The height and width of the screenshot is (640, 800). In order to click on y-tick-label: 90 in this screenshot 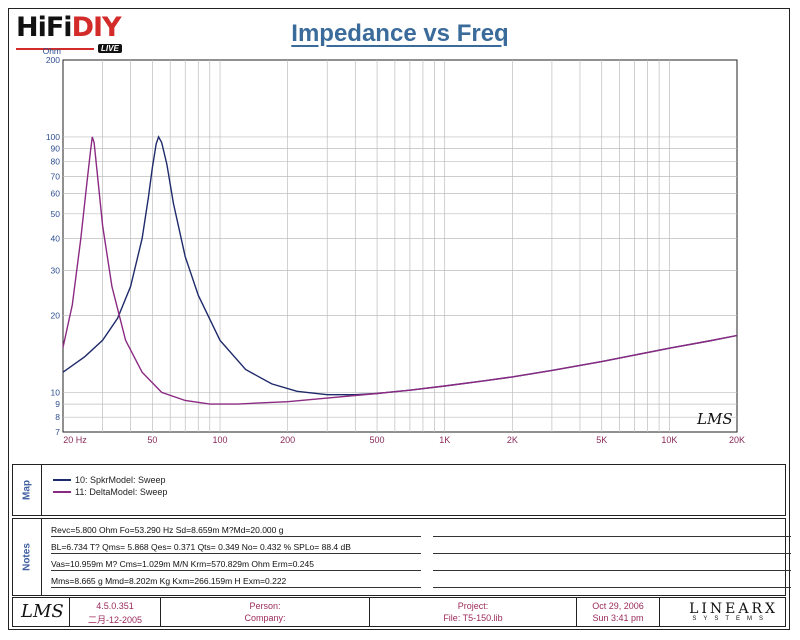, I will do `click(56, 149)`.